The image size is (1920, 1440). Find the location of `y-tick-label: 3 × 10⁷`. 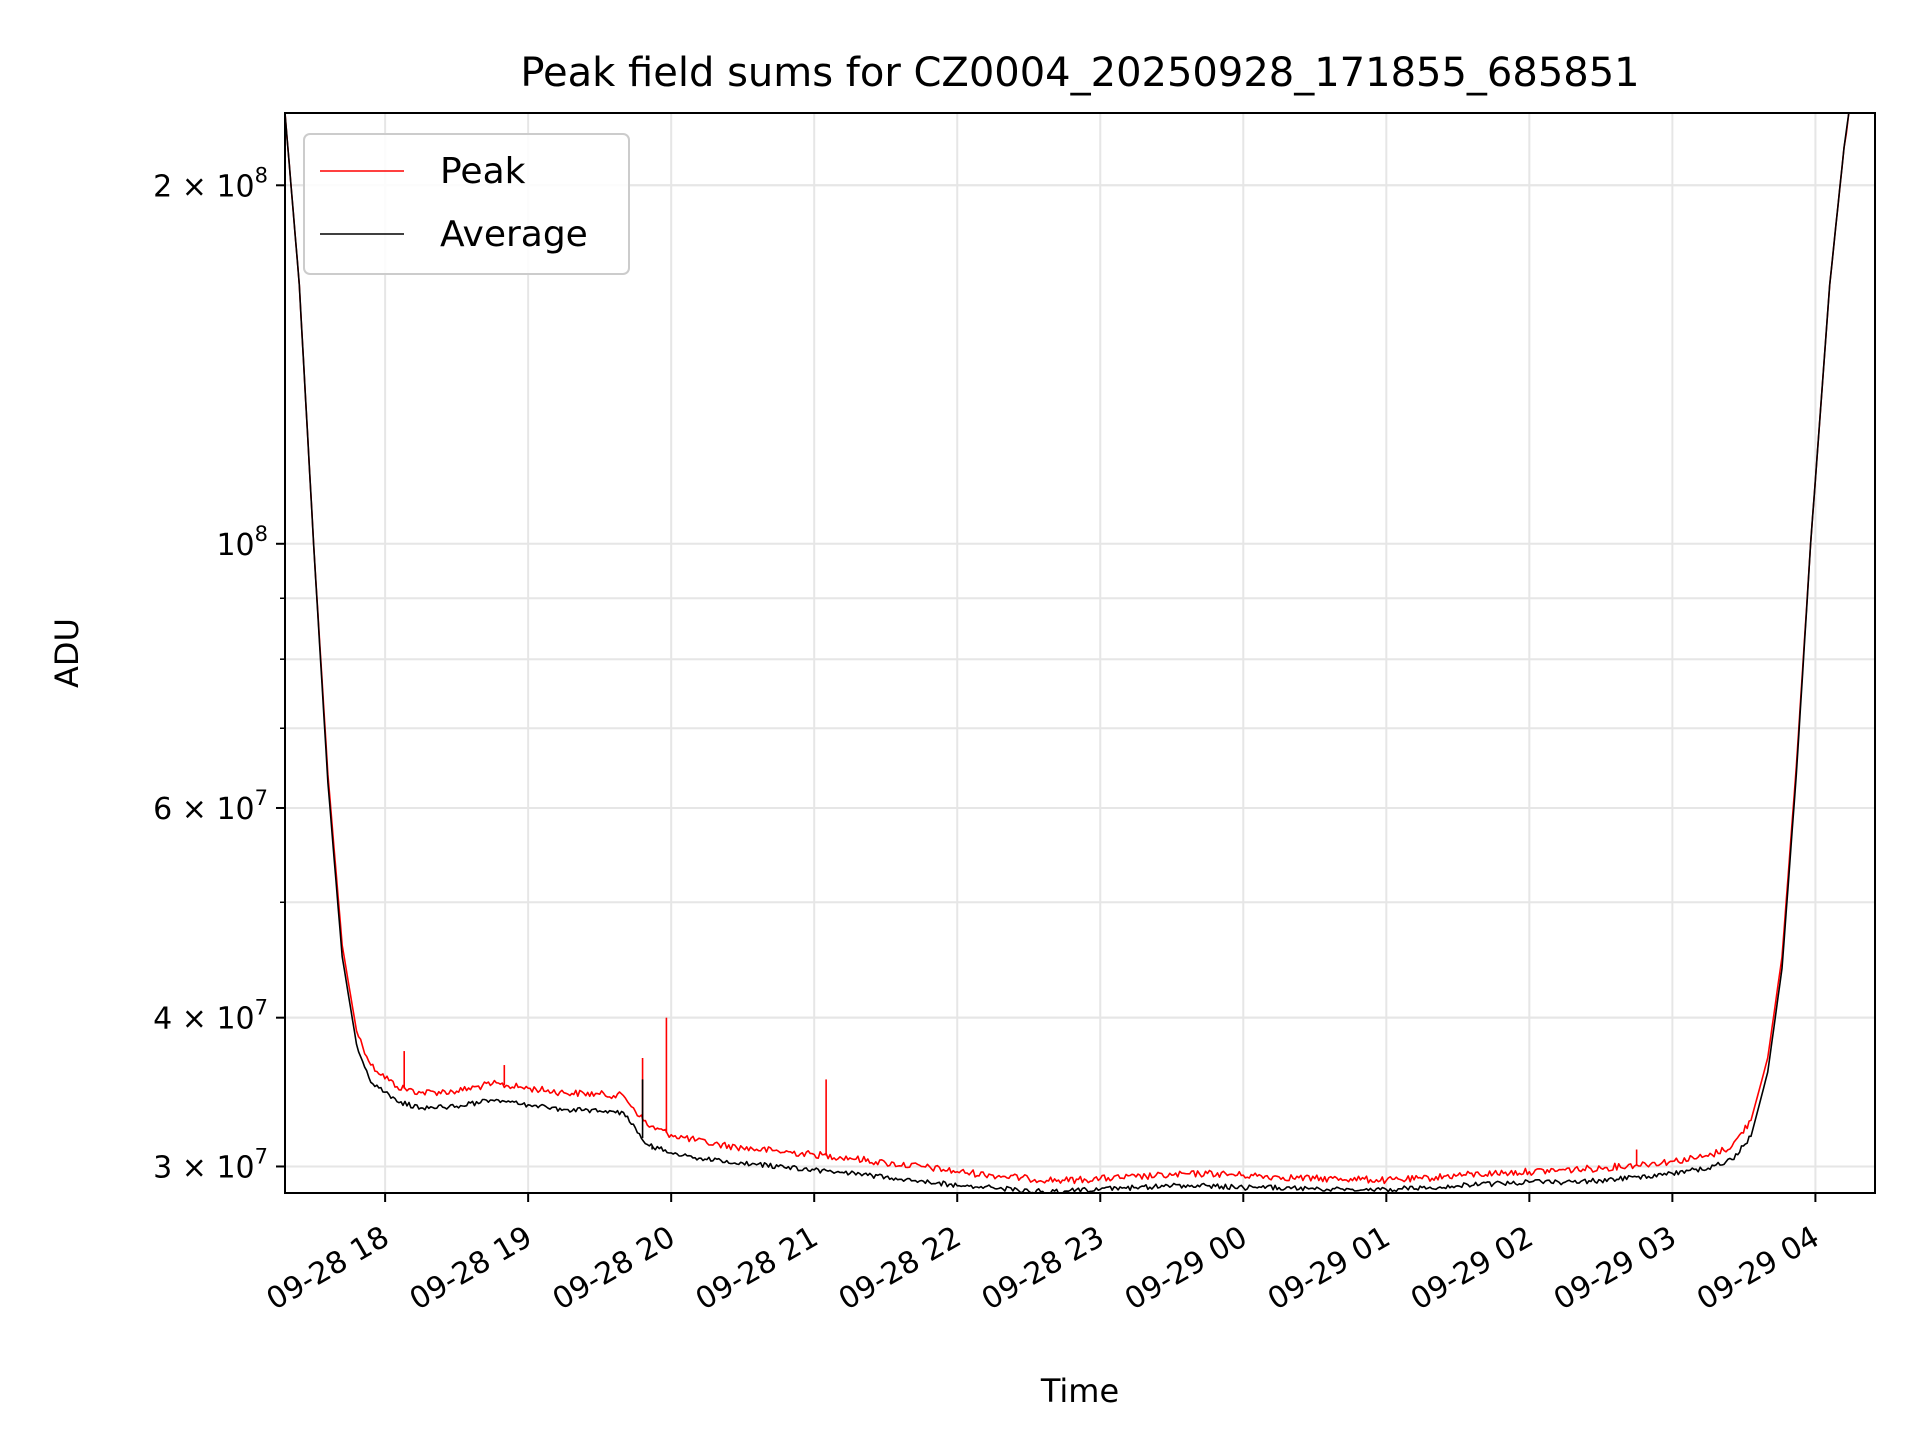

y-tick-label: 3 × 10⁷ is located at coordinates (210, 1164).